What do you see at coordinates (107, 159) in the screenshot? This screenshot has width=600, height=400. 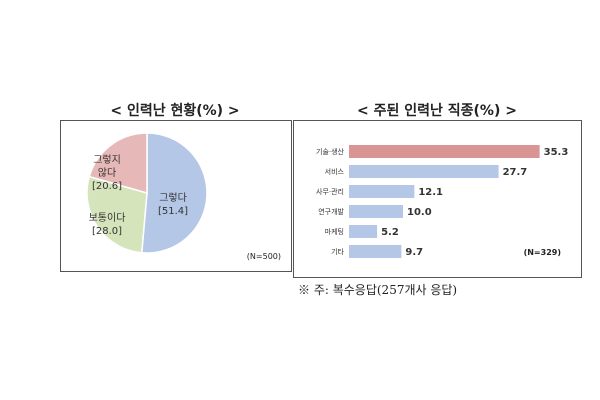 I see `slice-label: 그렇지` at bounding box center [107, 159].